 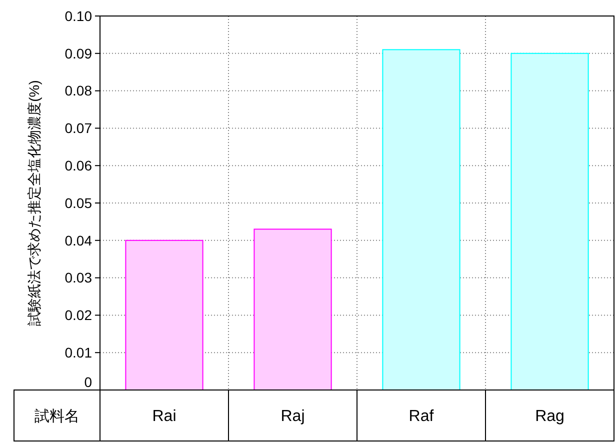 What do you see at coordinates (78, 315) in the screenshot?
I see `y-tick-label: 0.02` at bounding box center [78, 315].